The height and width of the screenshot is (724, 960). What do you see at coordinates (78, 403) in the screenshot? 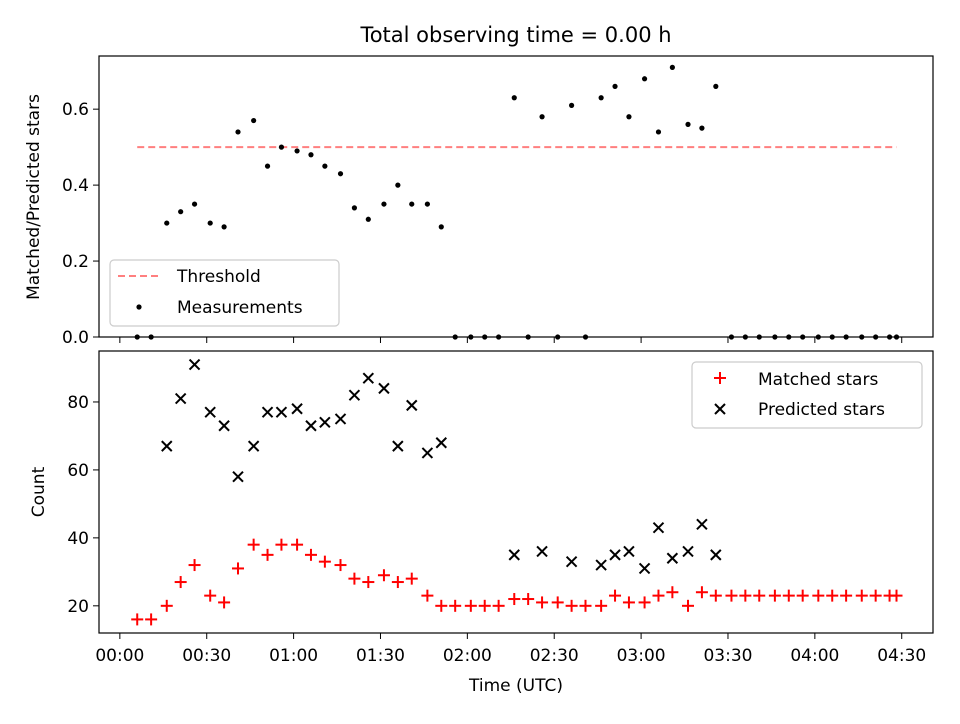
I see `count-y-tick-label: 80` at bounding box center [78, 403].